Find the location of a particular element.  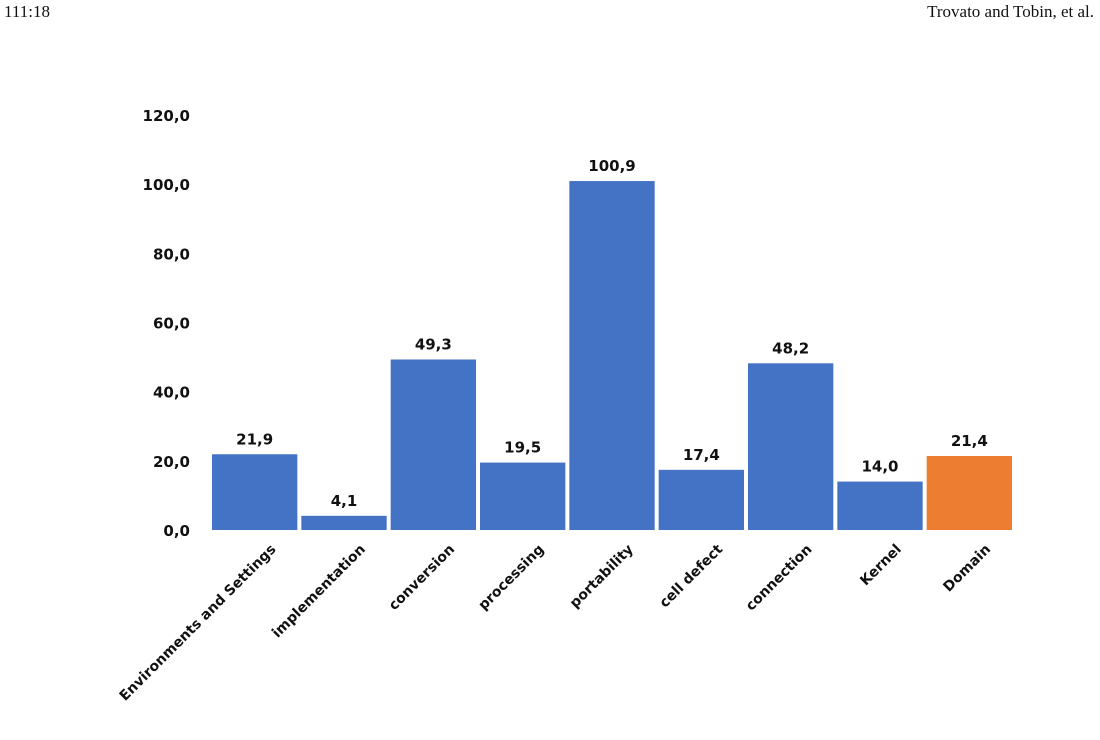

data-label: 21,9 is located at coordinates (254, 439).